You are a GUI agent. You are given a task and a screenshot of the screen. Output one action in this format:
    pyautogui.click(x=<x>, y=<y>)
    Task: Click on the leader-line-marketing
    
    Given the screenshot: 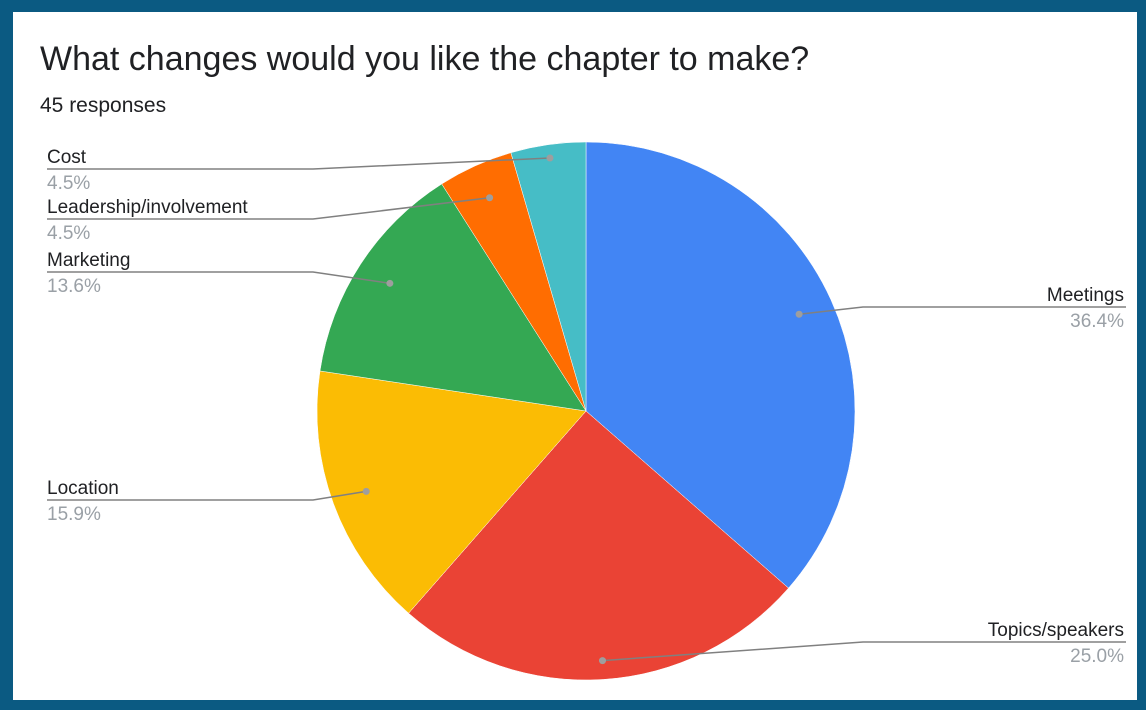 What is the action you would take?
    pyautogui.click(x=218, y=278)
    